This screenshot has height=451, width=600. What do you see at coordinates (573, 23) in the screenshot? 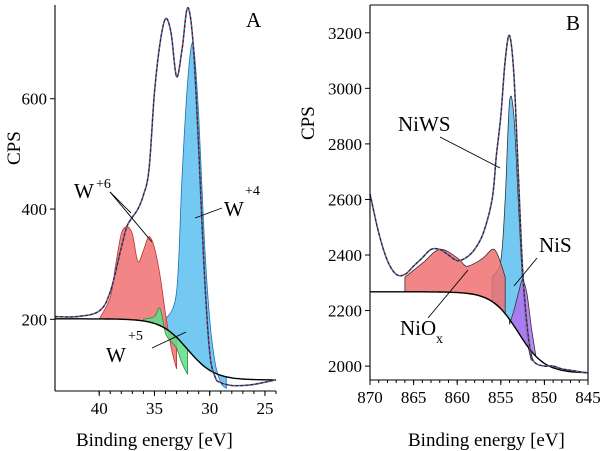
I see `panel-b-label: B` at bounding box center [573, 23].